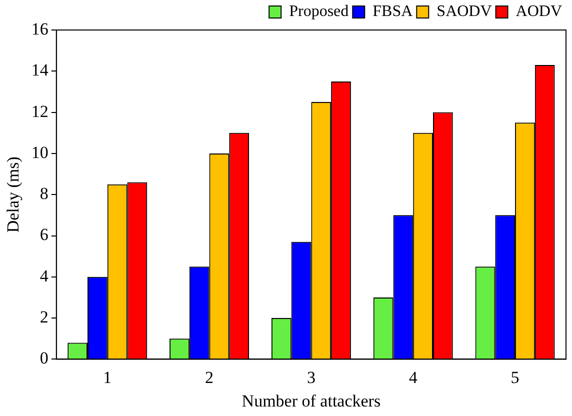 The image size is (572, 416). What do you see at coordinates (515, 377) in the screenshot?
I see `x-tick-label: 5` at bounding box center [515, 377].